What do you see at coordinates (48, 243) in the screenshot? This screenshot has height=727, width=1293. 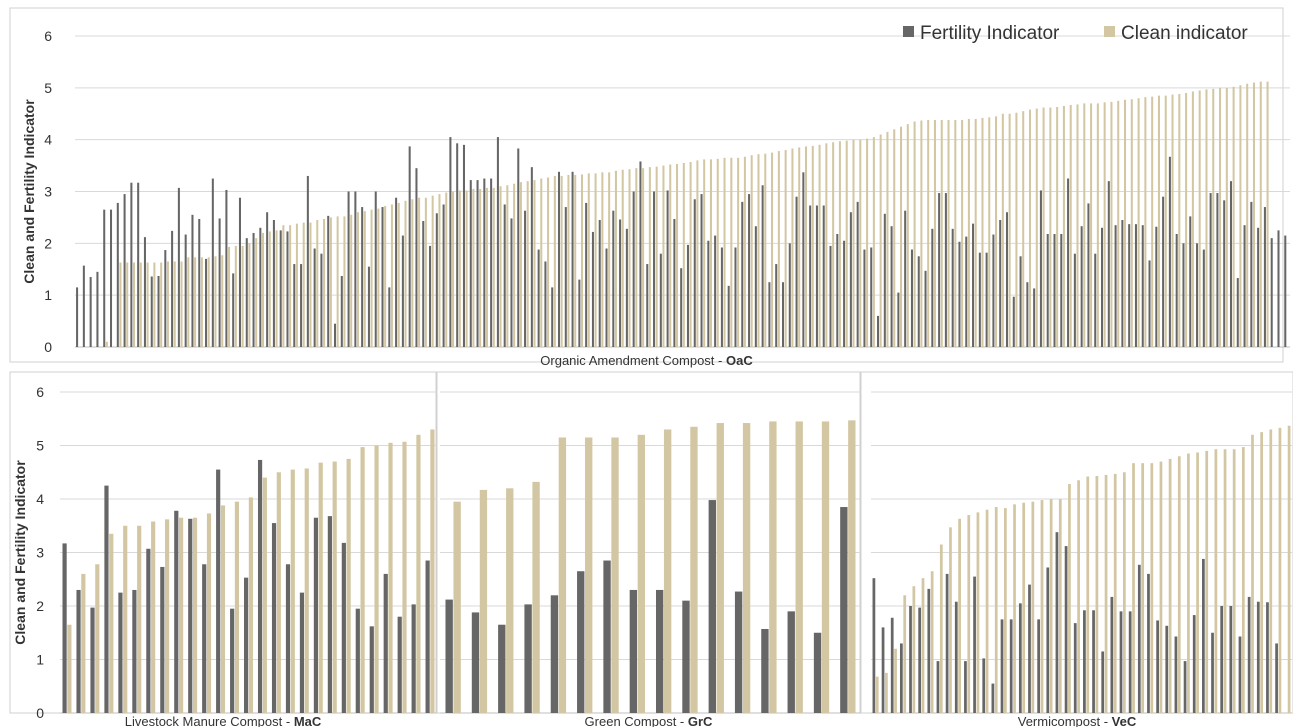 I see `y-tick-label: 2` at bounding box center [48, 243].